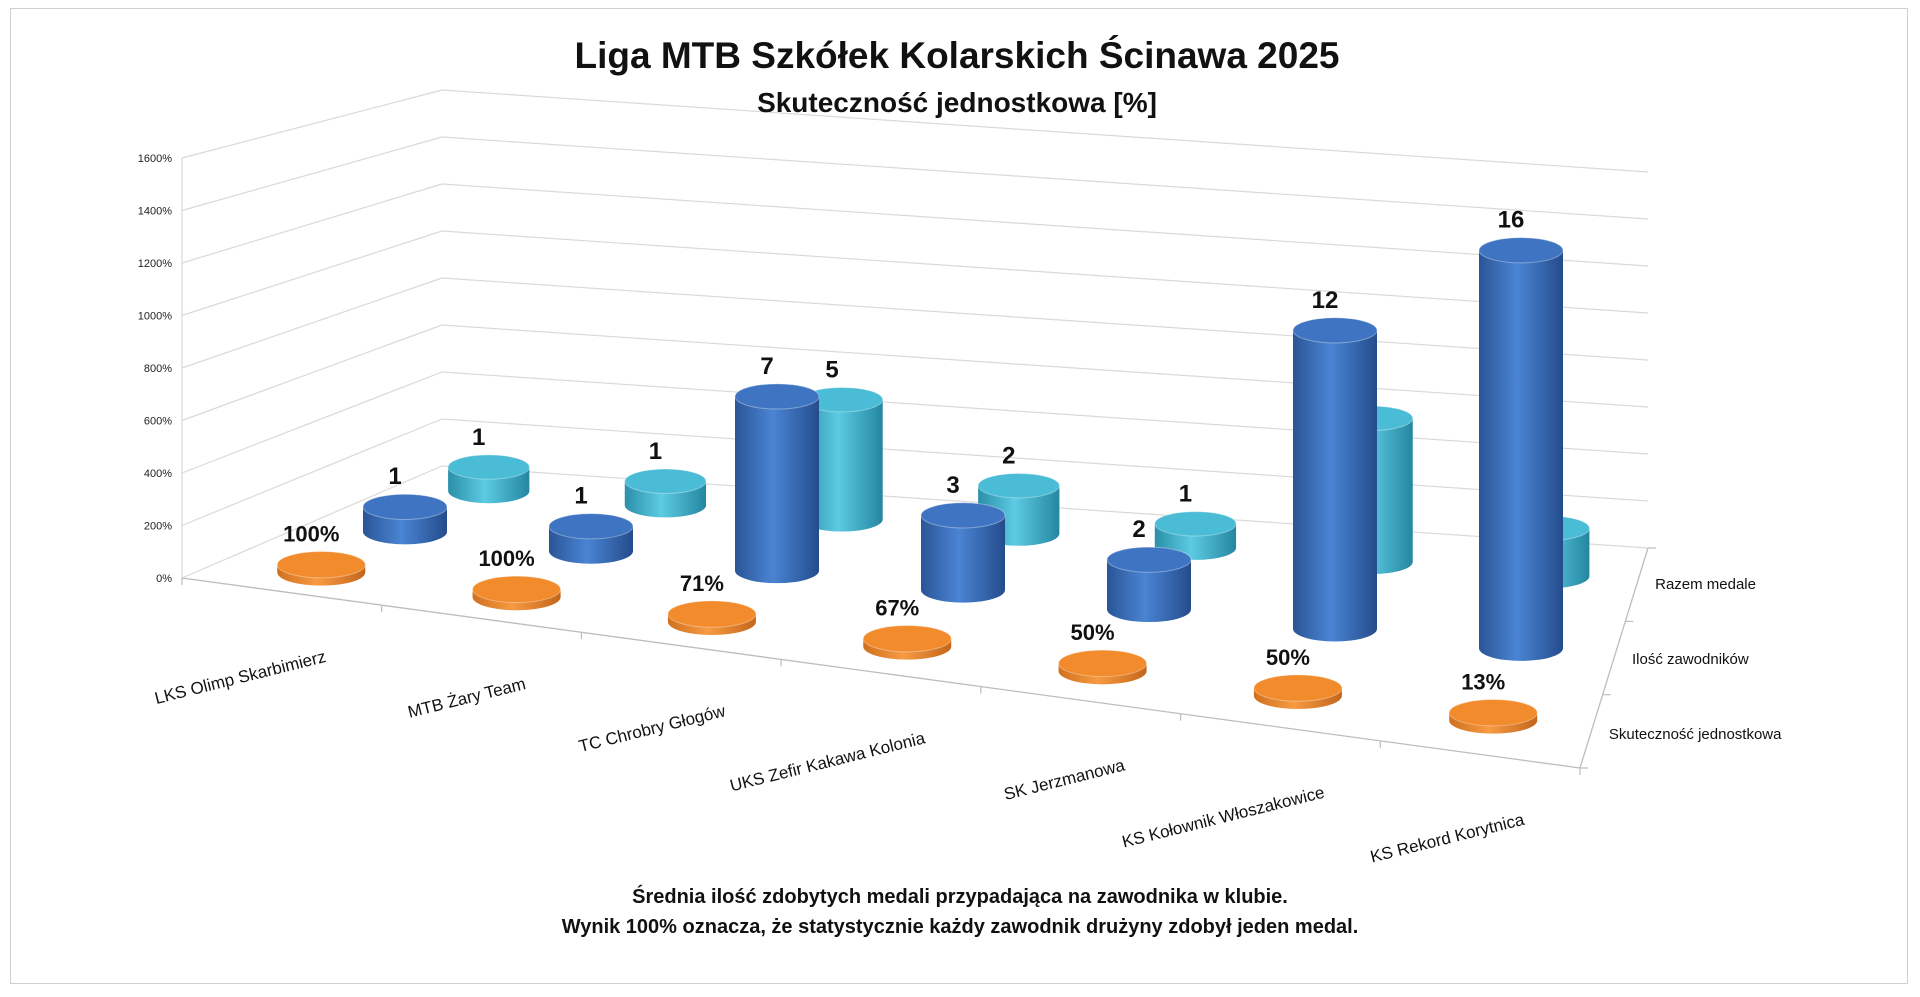  What do you see at coordinates (1705, 584) in the screenshot?
I see `legend-entry: Razem medale` at bounding box center [1705, 584].